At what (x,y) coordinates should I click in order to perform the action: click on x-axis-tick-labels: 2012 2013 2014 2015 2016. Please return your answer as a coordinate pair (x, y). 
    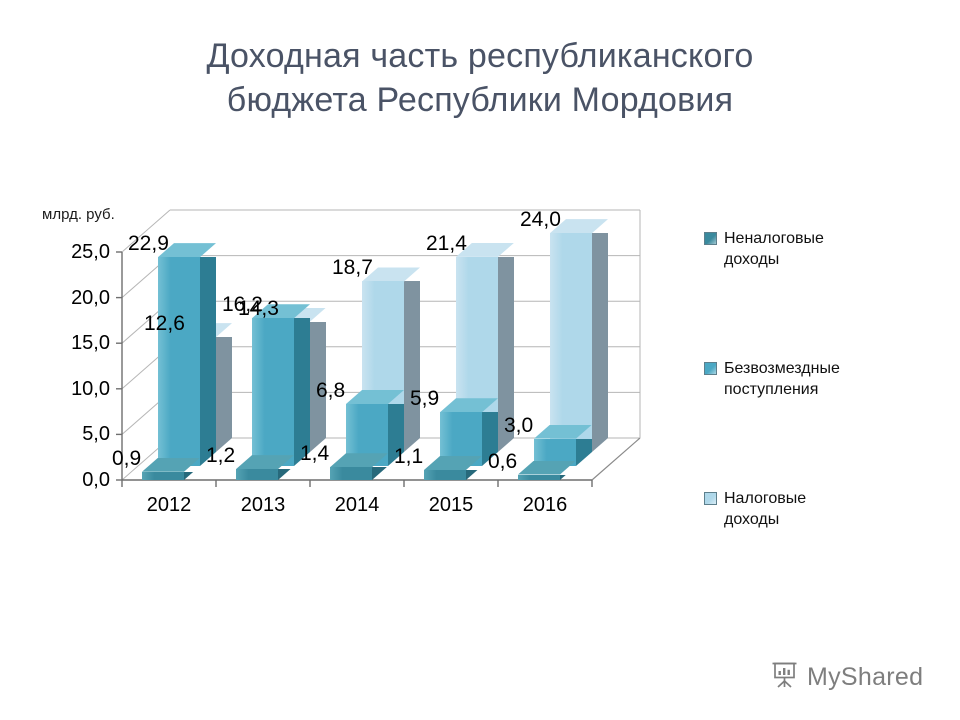
    Looking at the image, I should click on (392, 500).